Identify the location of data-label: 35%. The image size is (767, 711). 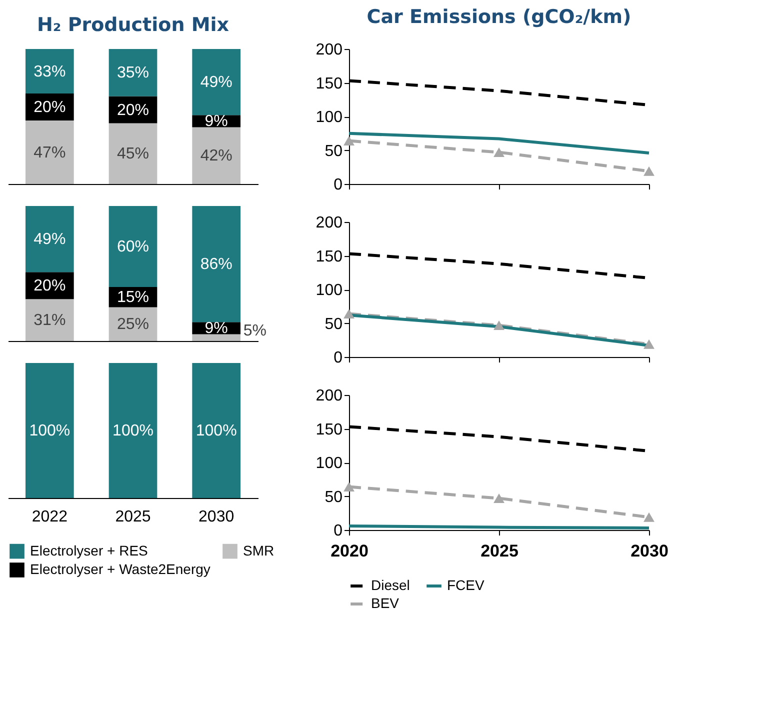
(133, 73).